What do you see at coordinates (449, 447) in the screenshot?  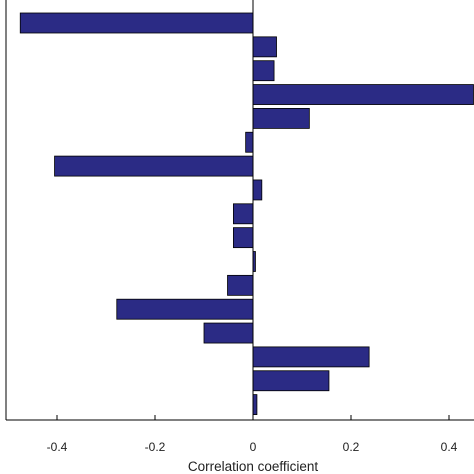 I see `x-tick-label: 0.4` at bounding box center [449, 447].